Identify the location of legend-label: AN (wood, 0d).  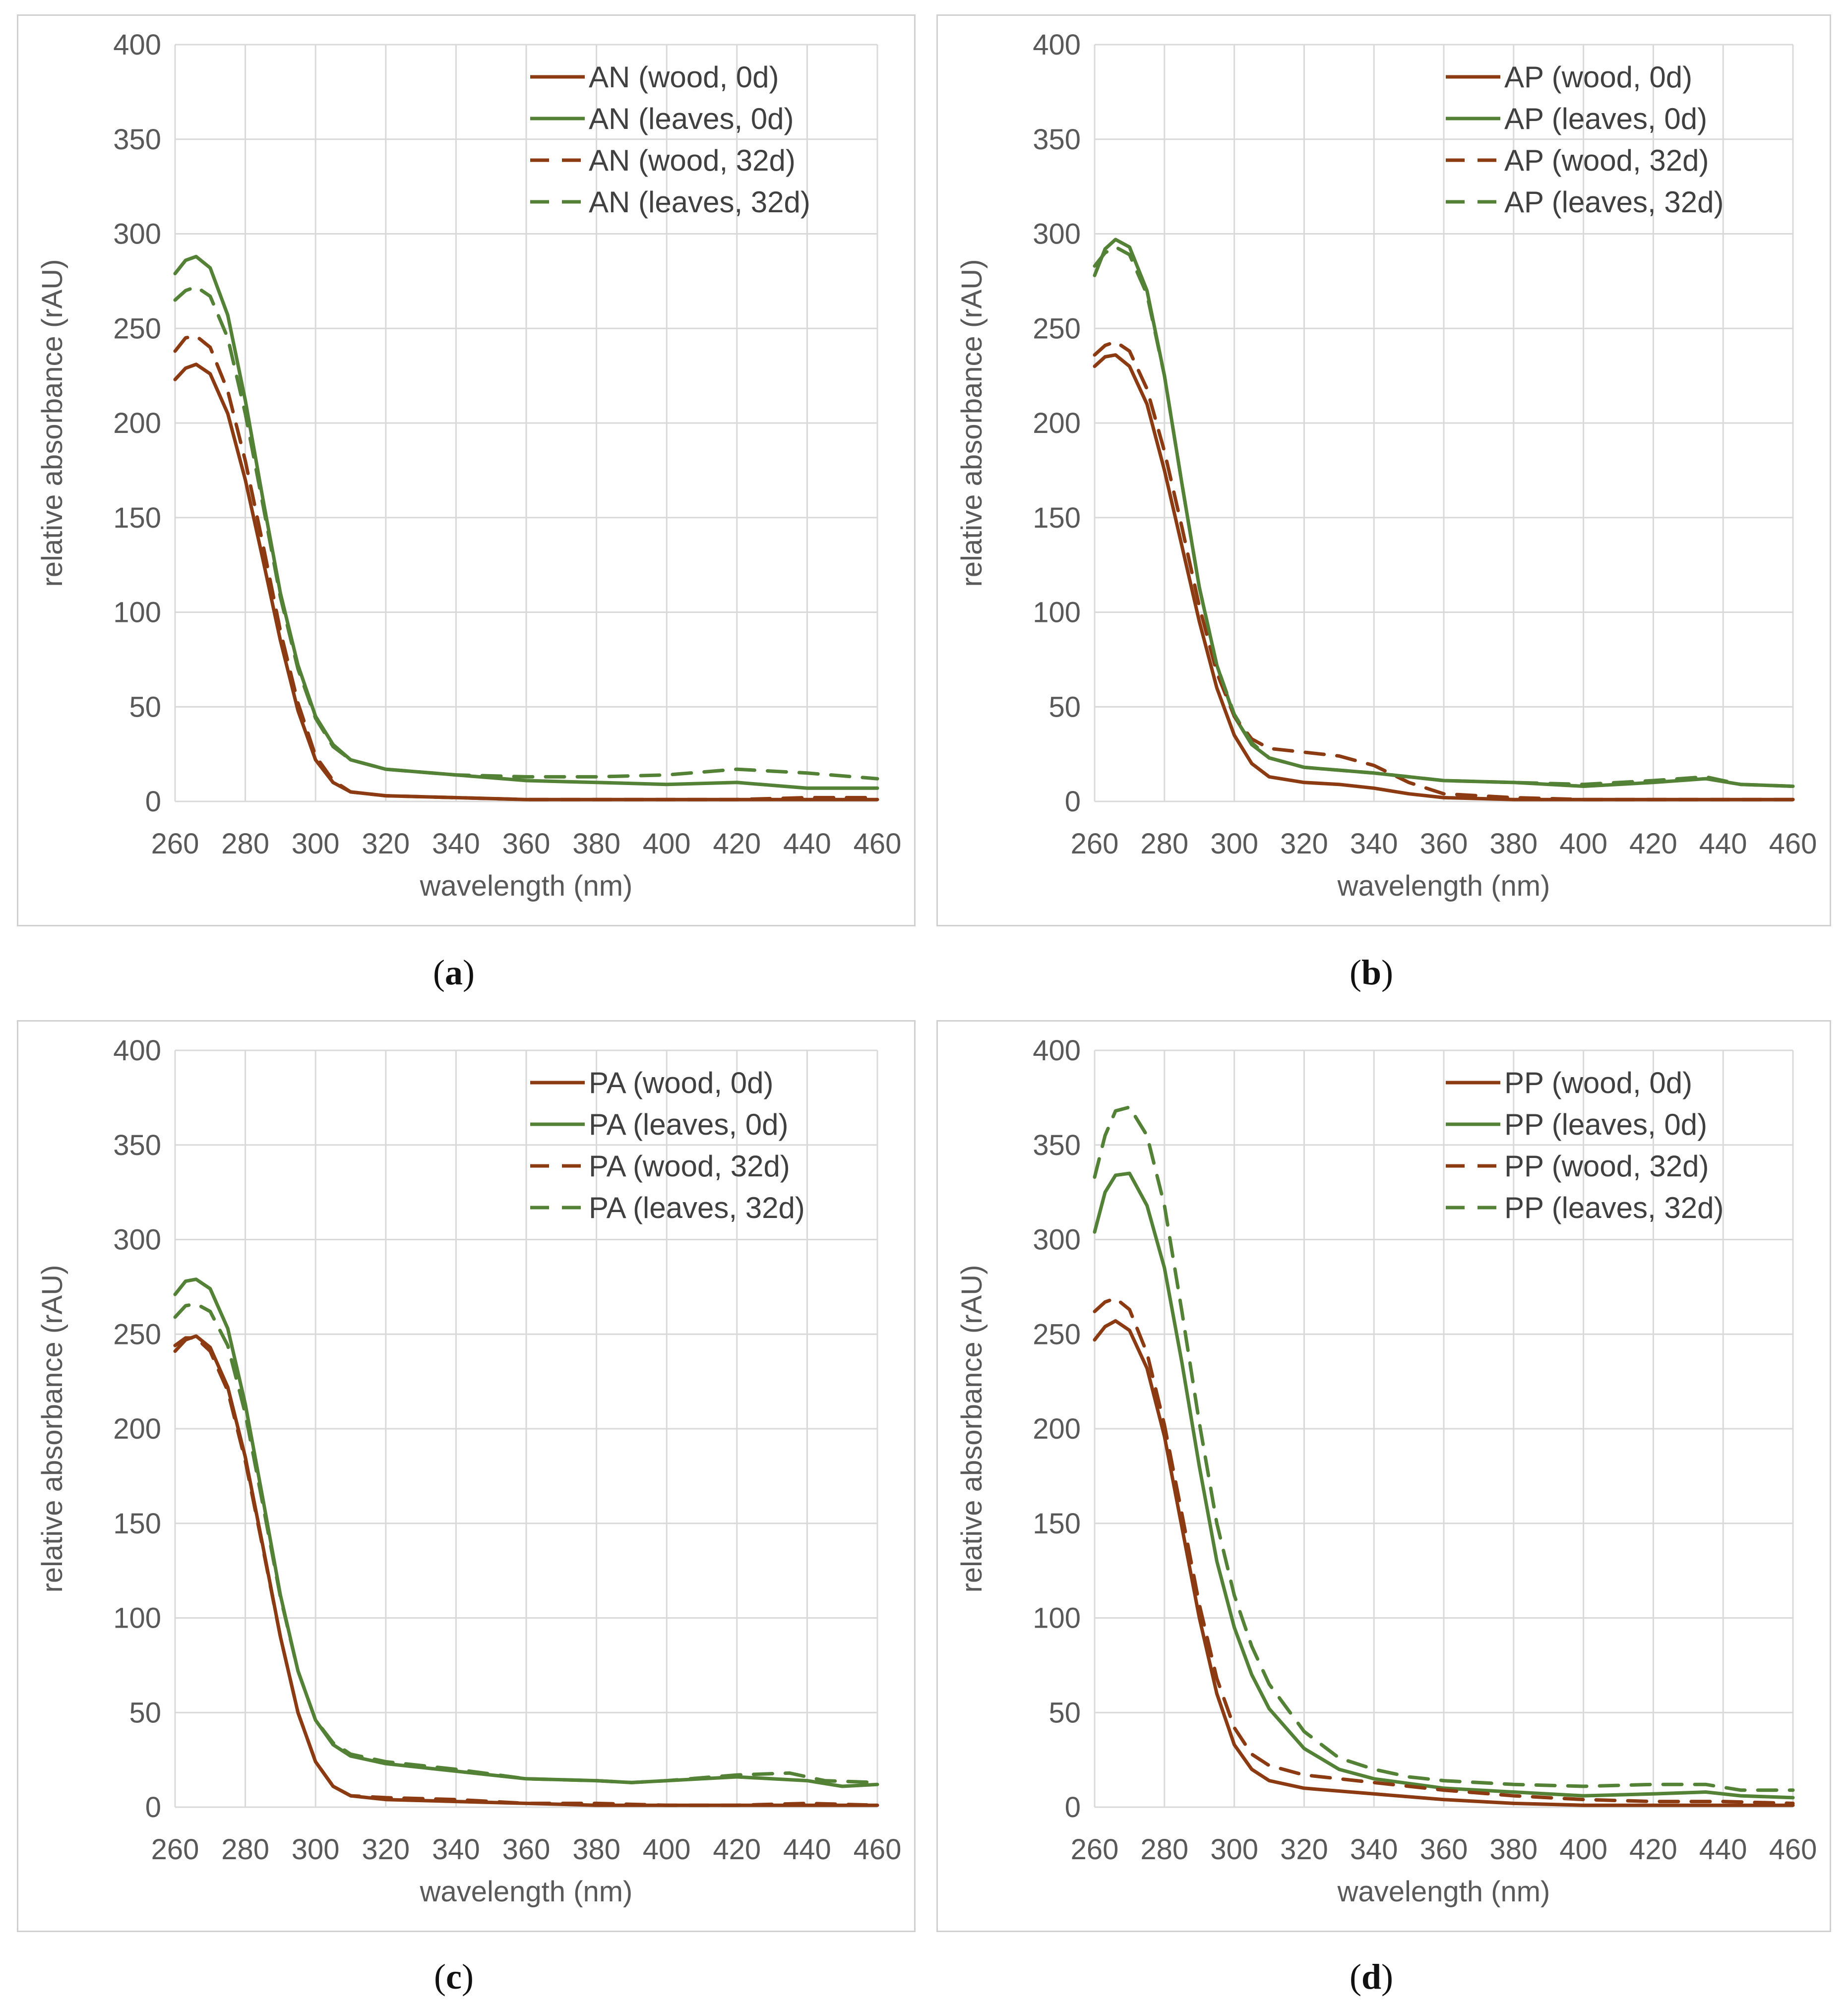
(684, 77).